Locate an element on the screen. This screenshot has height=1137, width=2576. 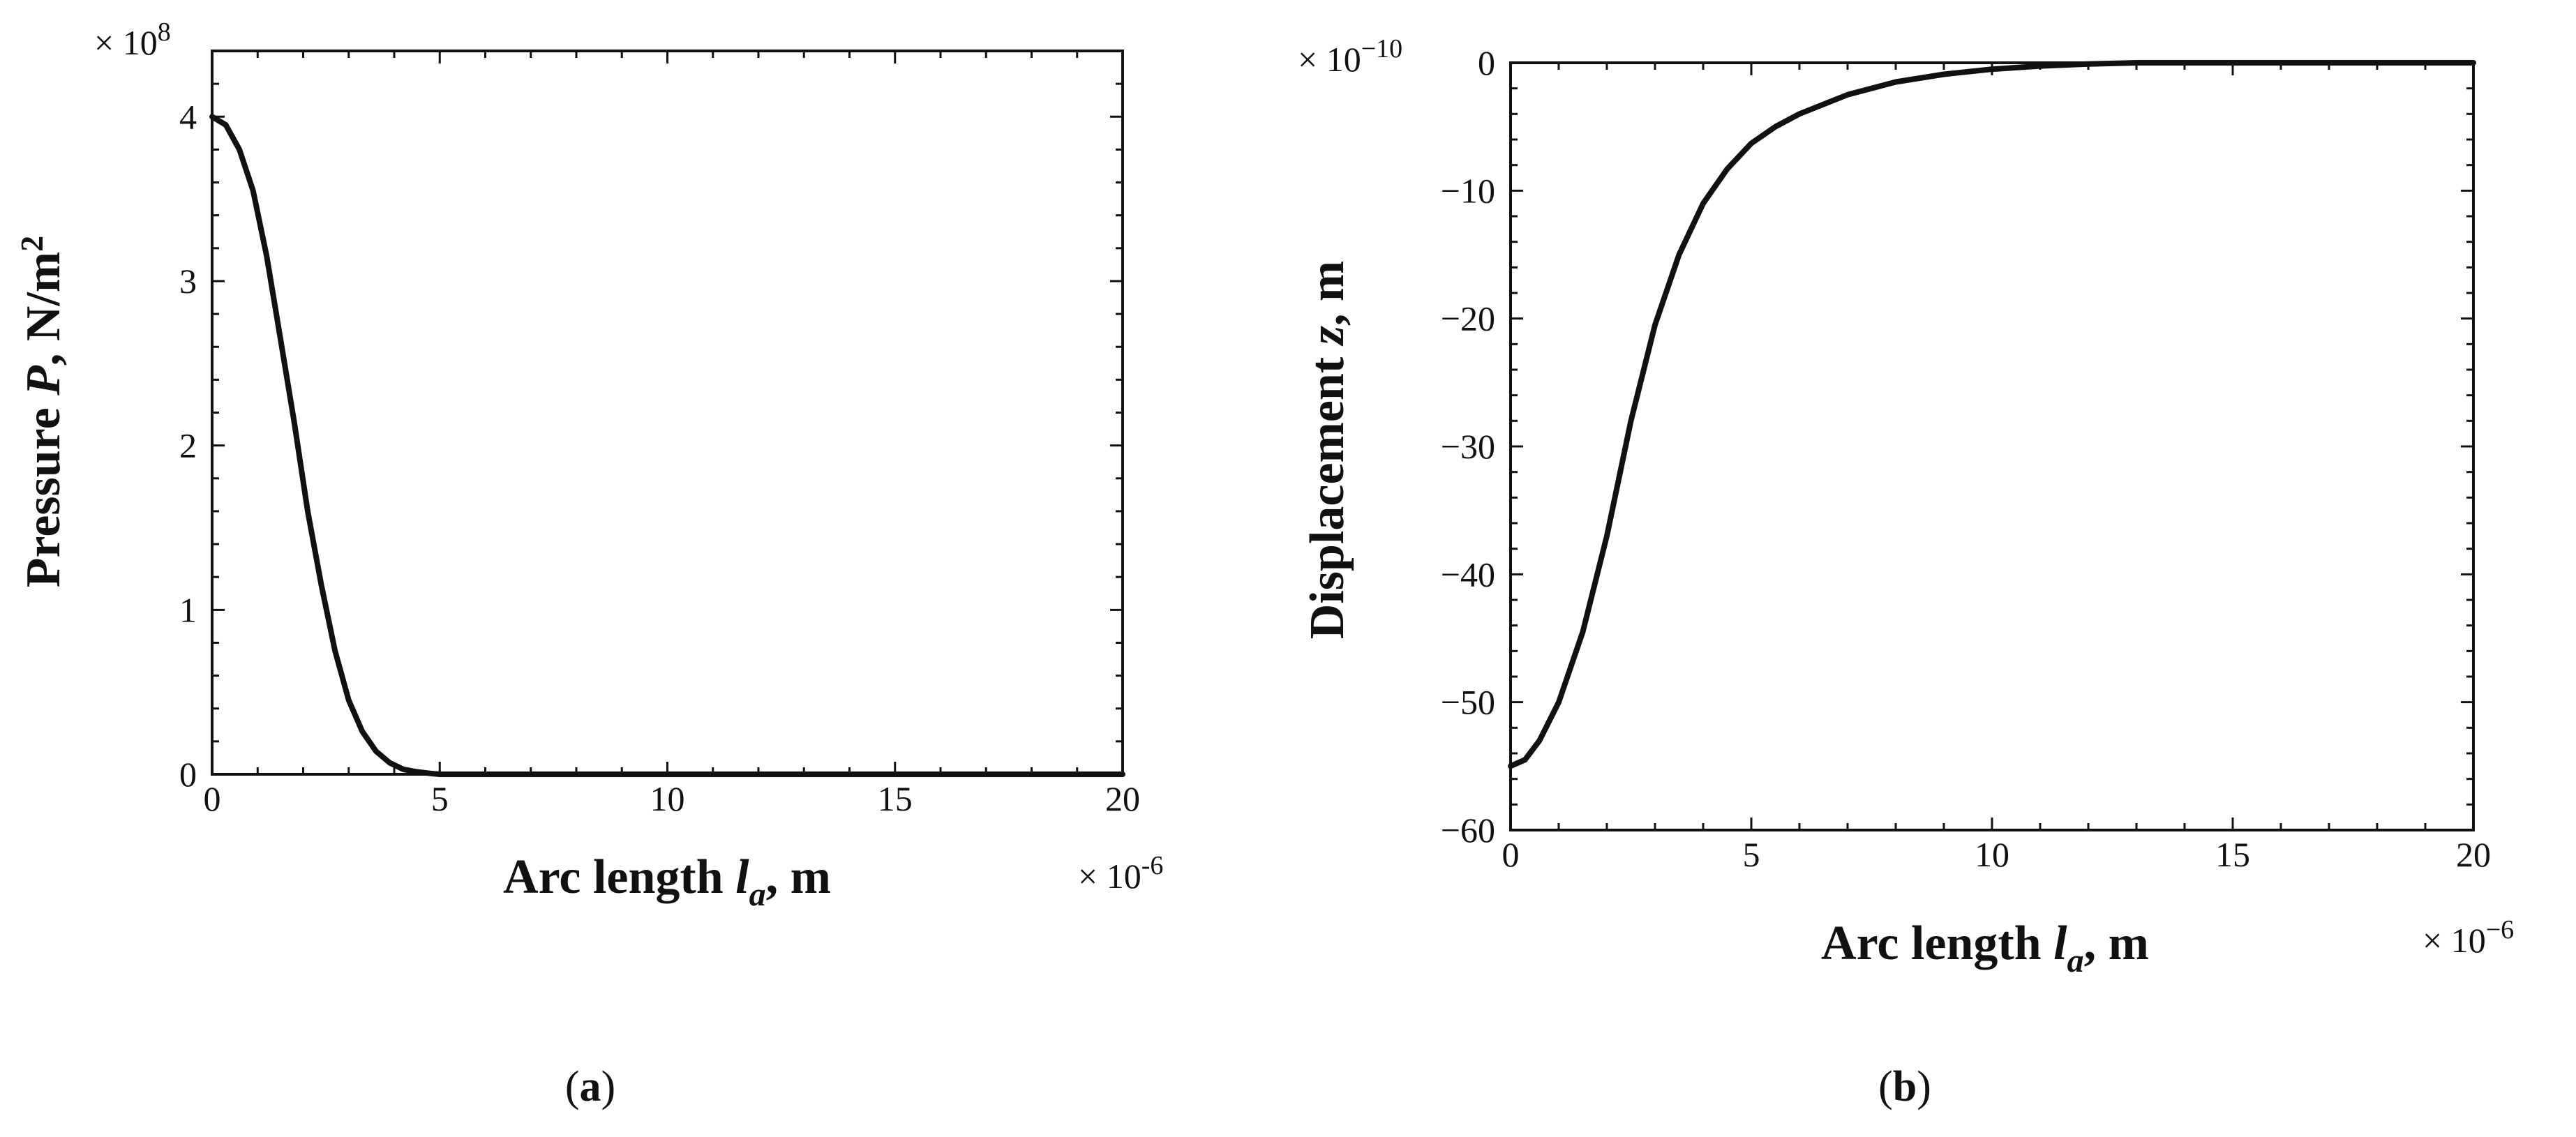
chart-a-x-tick-label: 10 is located at coordinates (667, 798).